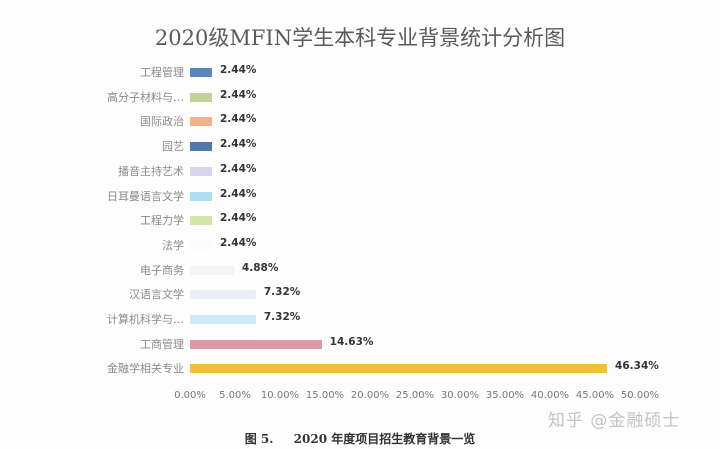 The image size is (720, 449). What do you see at coordinates (280, 395) in the screenshot?
I see `x-tick-label: 10.00%` at bounding box center [280, 395].